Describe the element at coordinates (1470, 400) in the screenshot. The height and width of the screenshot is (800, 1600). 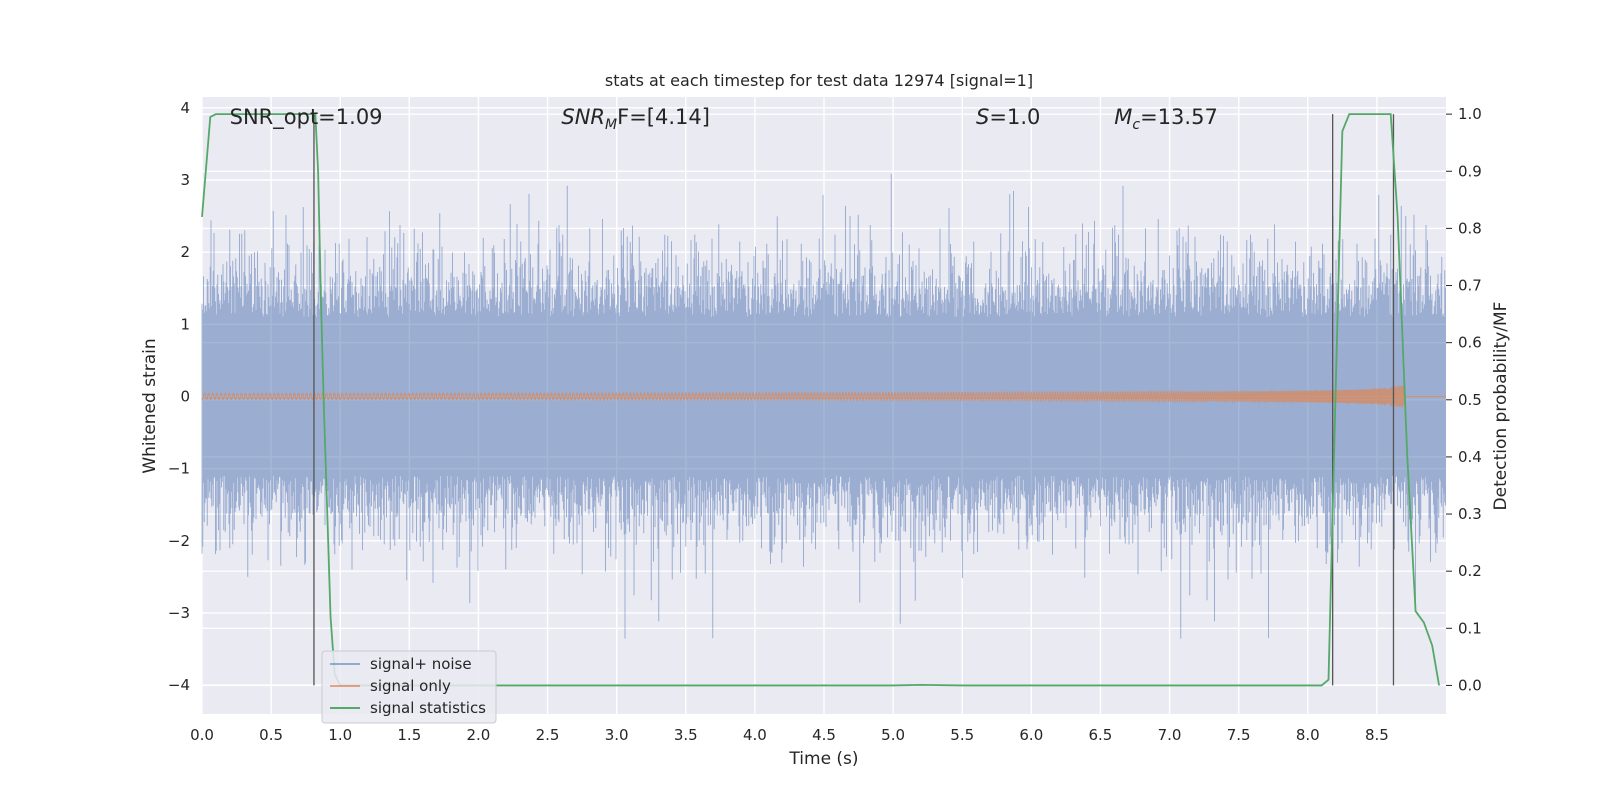
I see `y-right-tick-label: 0.5` at that location.